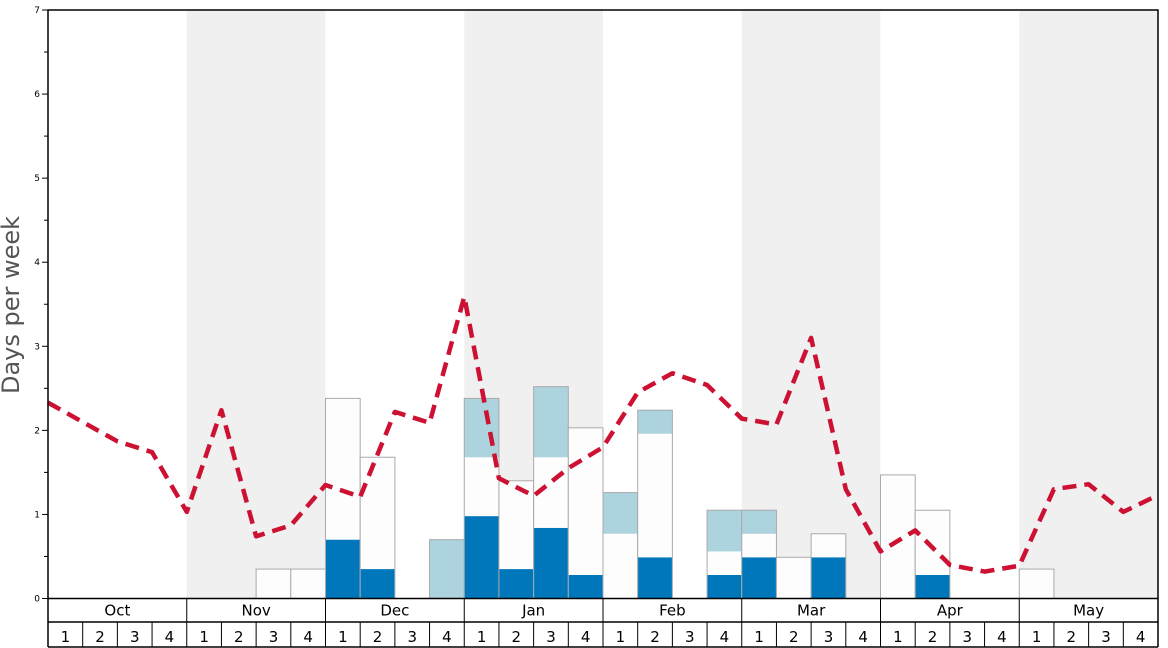  Describe the element at coordinates (37, 95) in the screenshot. I see `y-tick-label: 6` at that location.